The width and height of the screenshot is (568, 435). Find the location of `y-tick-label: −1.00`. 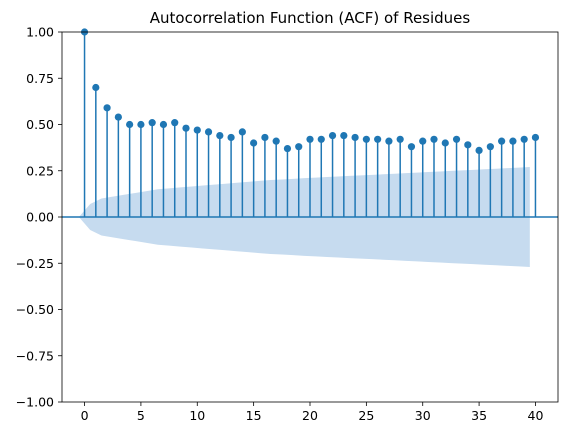

y-tick-label: −1.00 is located at coordinates (35, 402).